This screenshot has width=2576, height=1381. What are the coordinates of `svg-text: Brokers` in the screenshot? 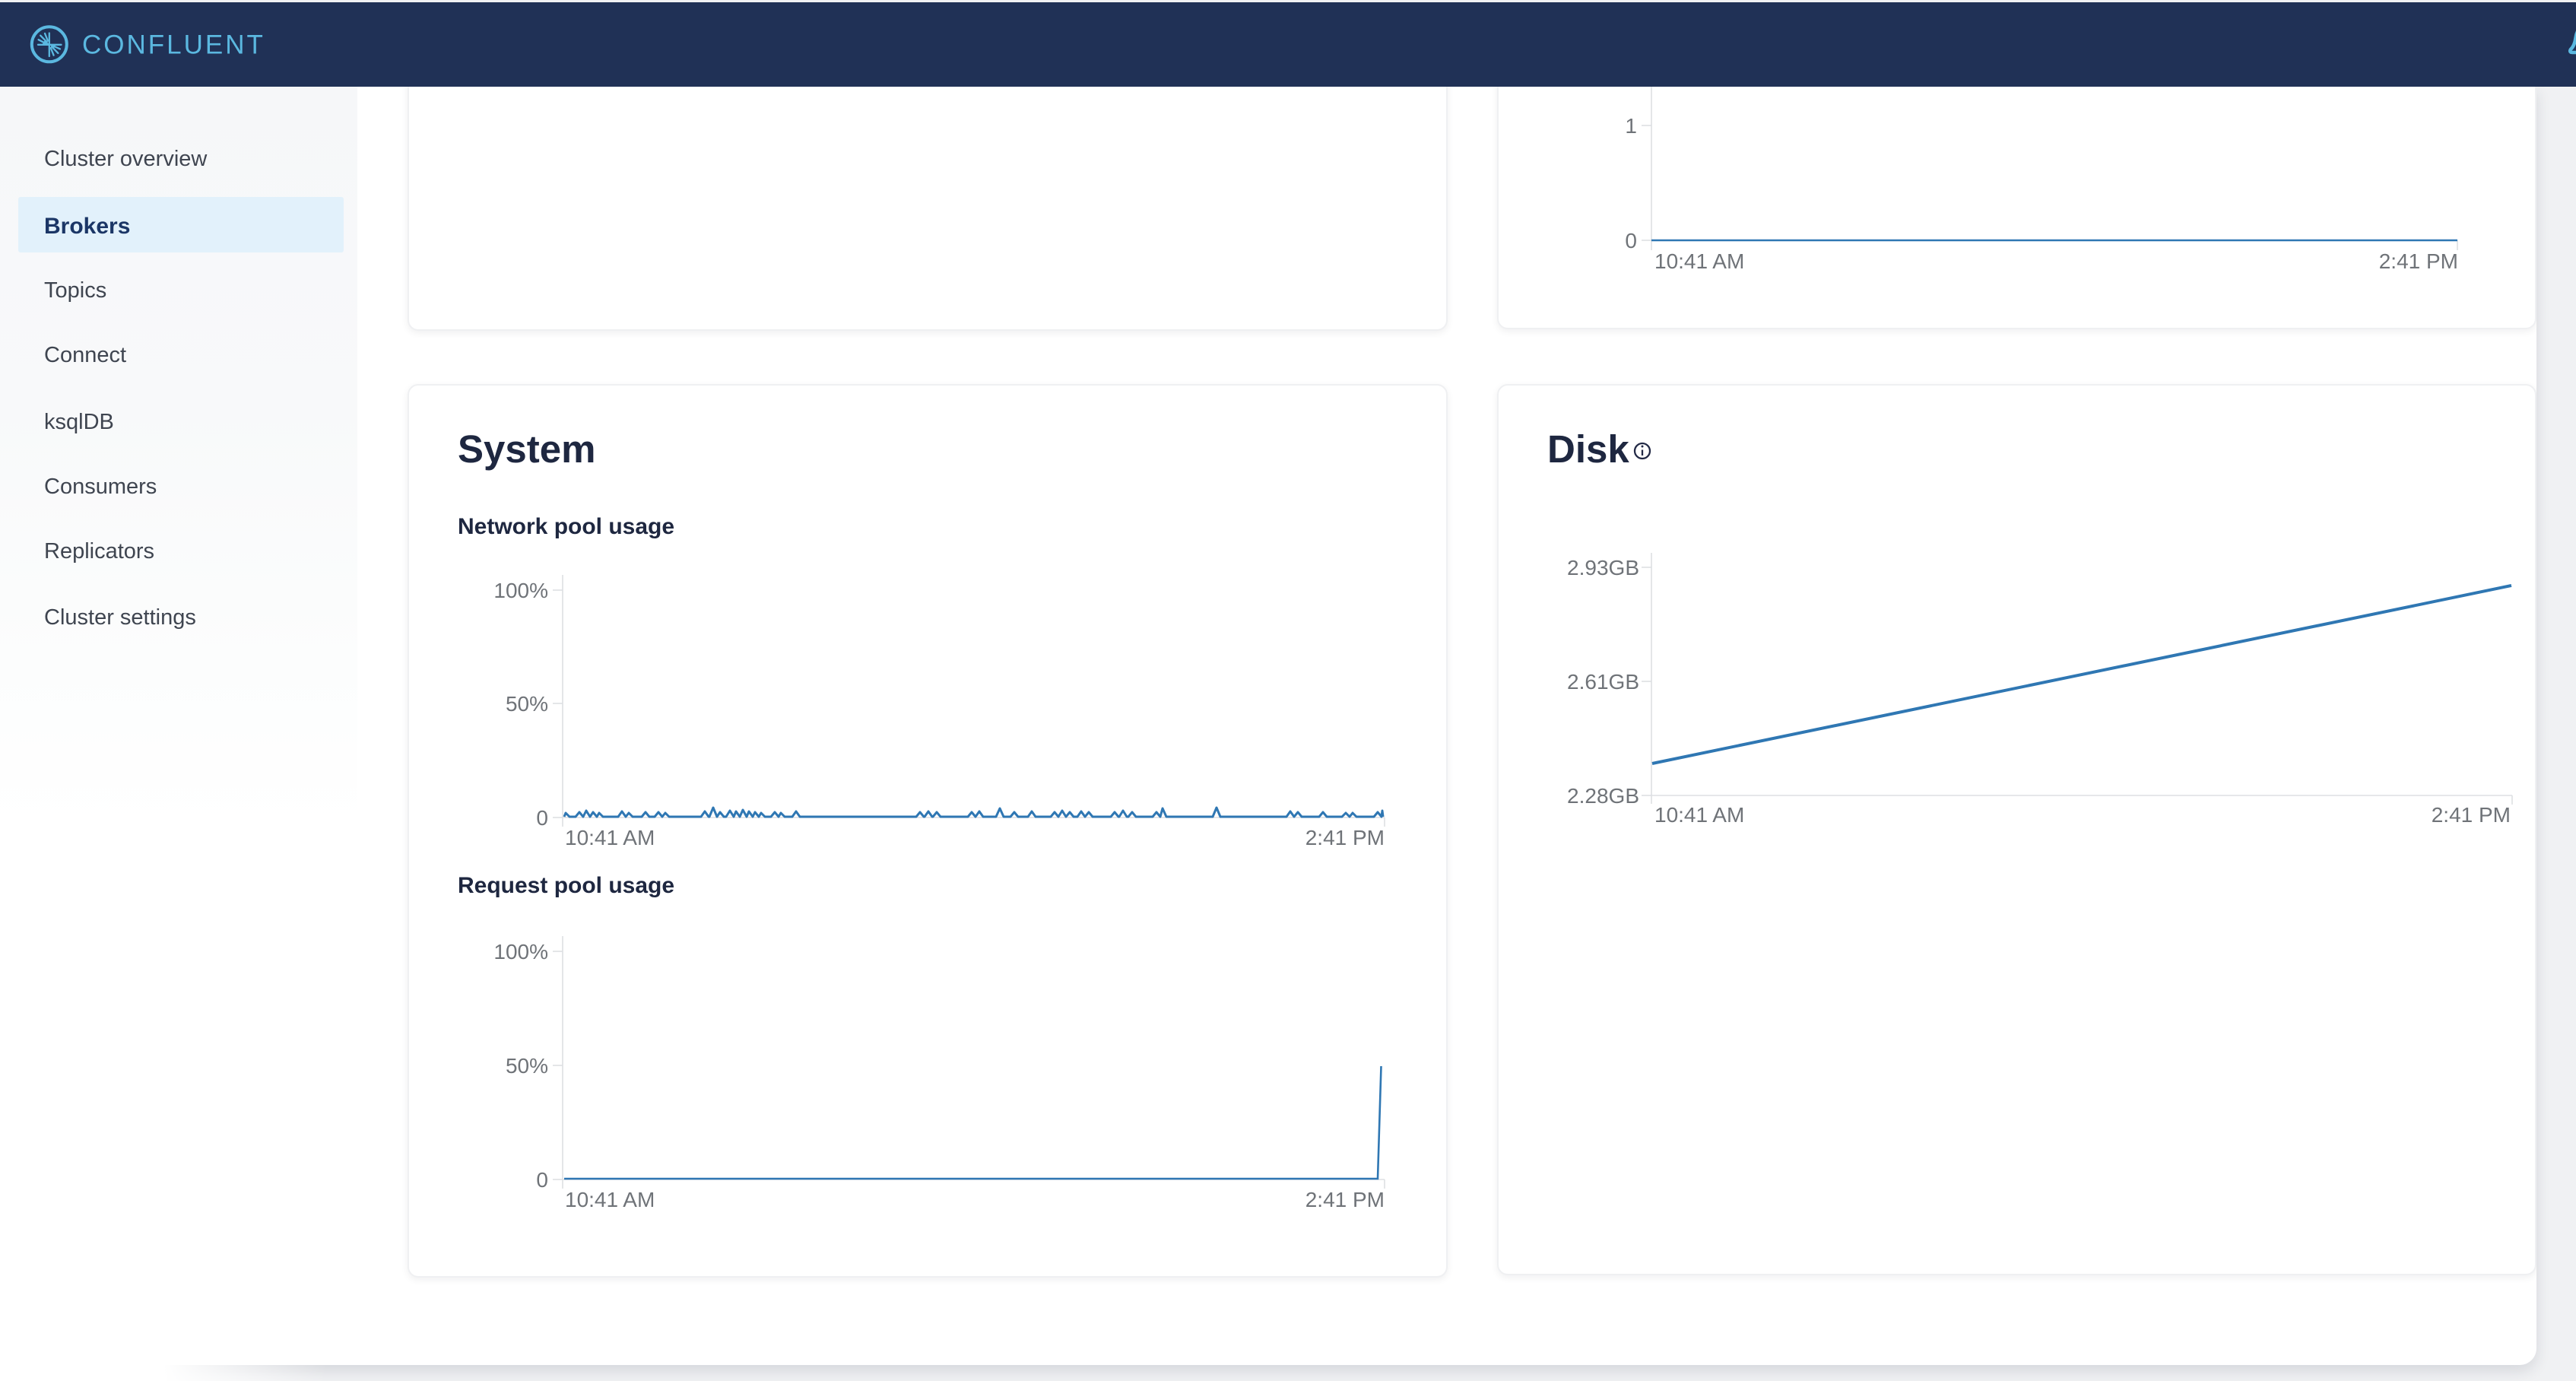 It's located at (87, 226).